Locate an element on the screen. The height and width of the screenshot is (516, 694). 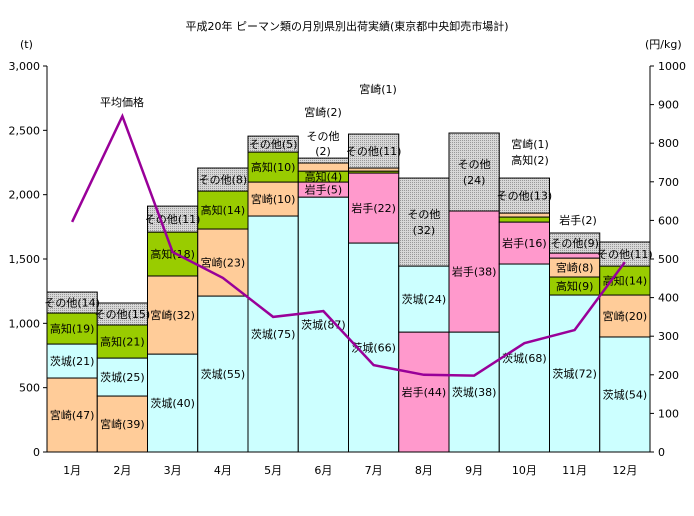
segment-label: 茨城(40) is located at coordinates (172, 403).